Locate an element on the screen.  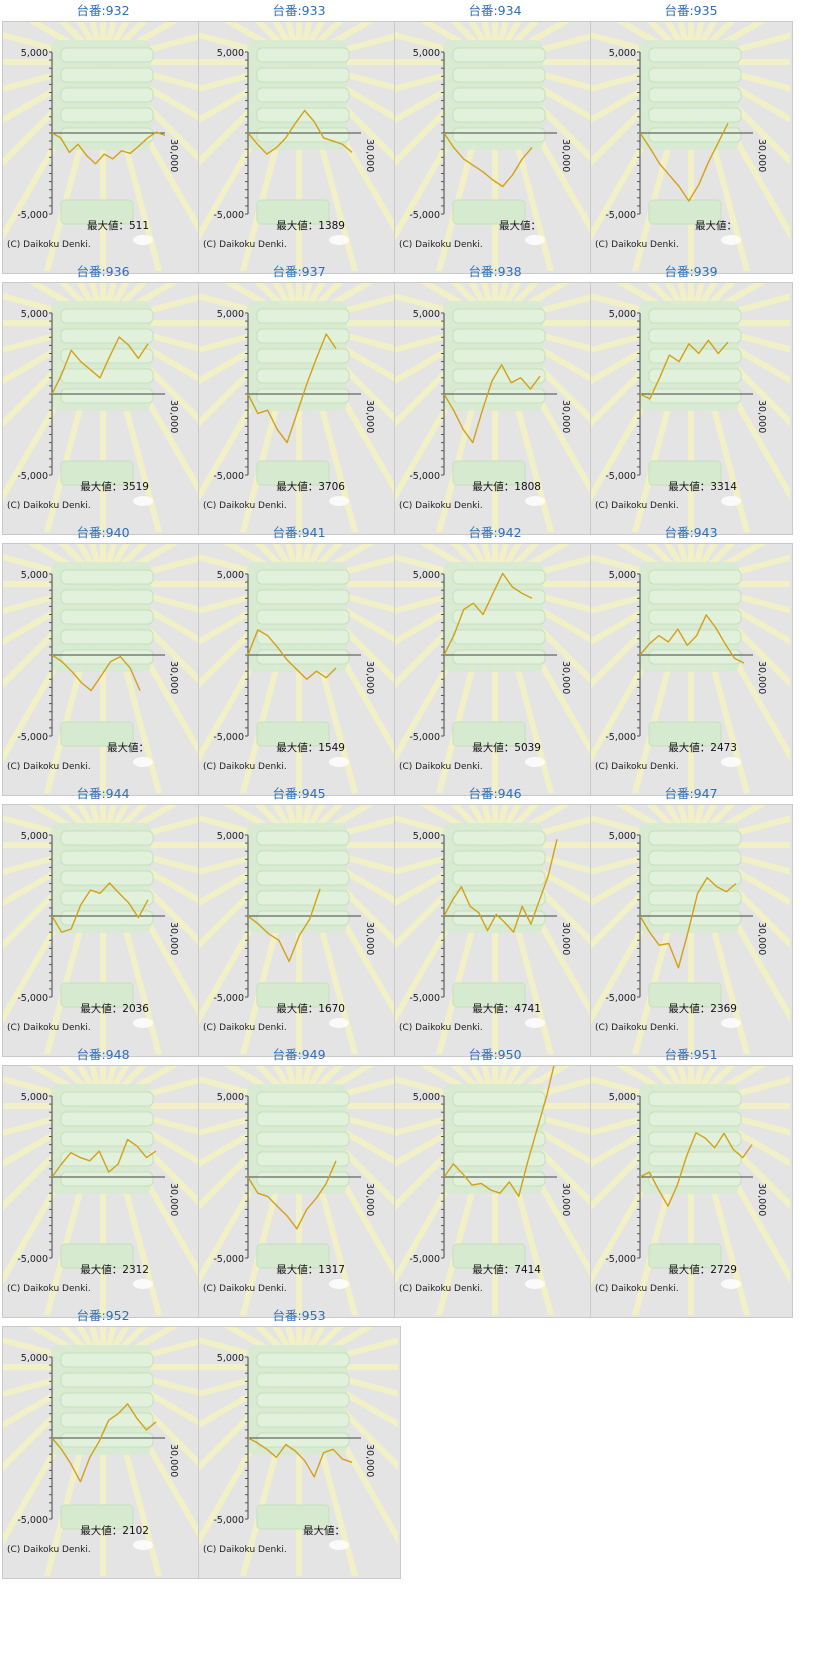
graph-panel: 5,000 -5,000 30,000 最大値： (C) Daikoku Denki. is located at coordinates (103, 669).